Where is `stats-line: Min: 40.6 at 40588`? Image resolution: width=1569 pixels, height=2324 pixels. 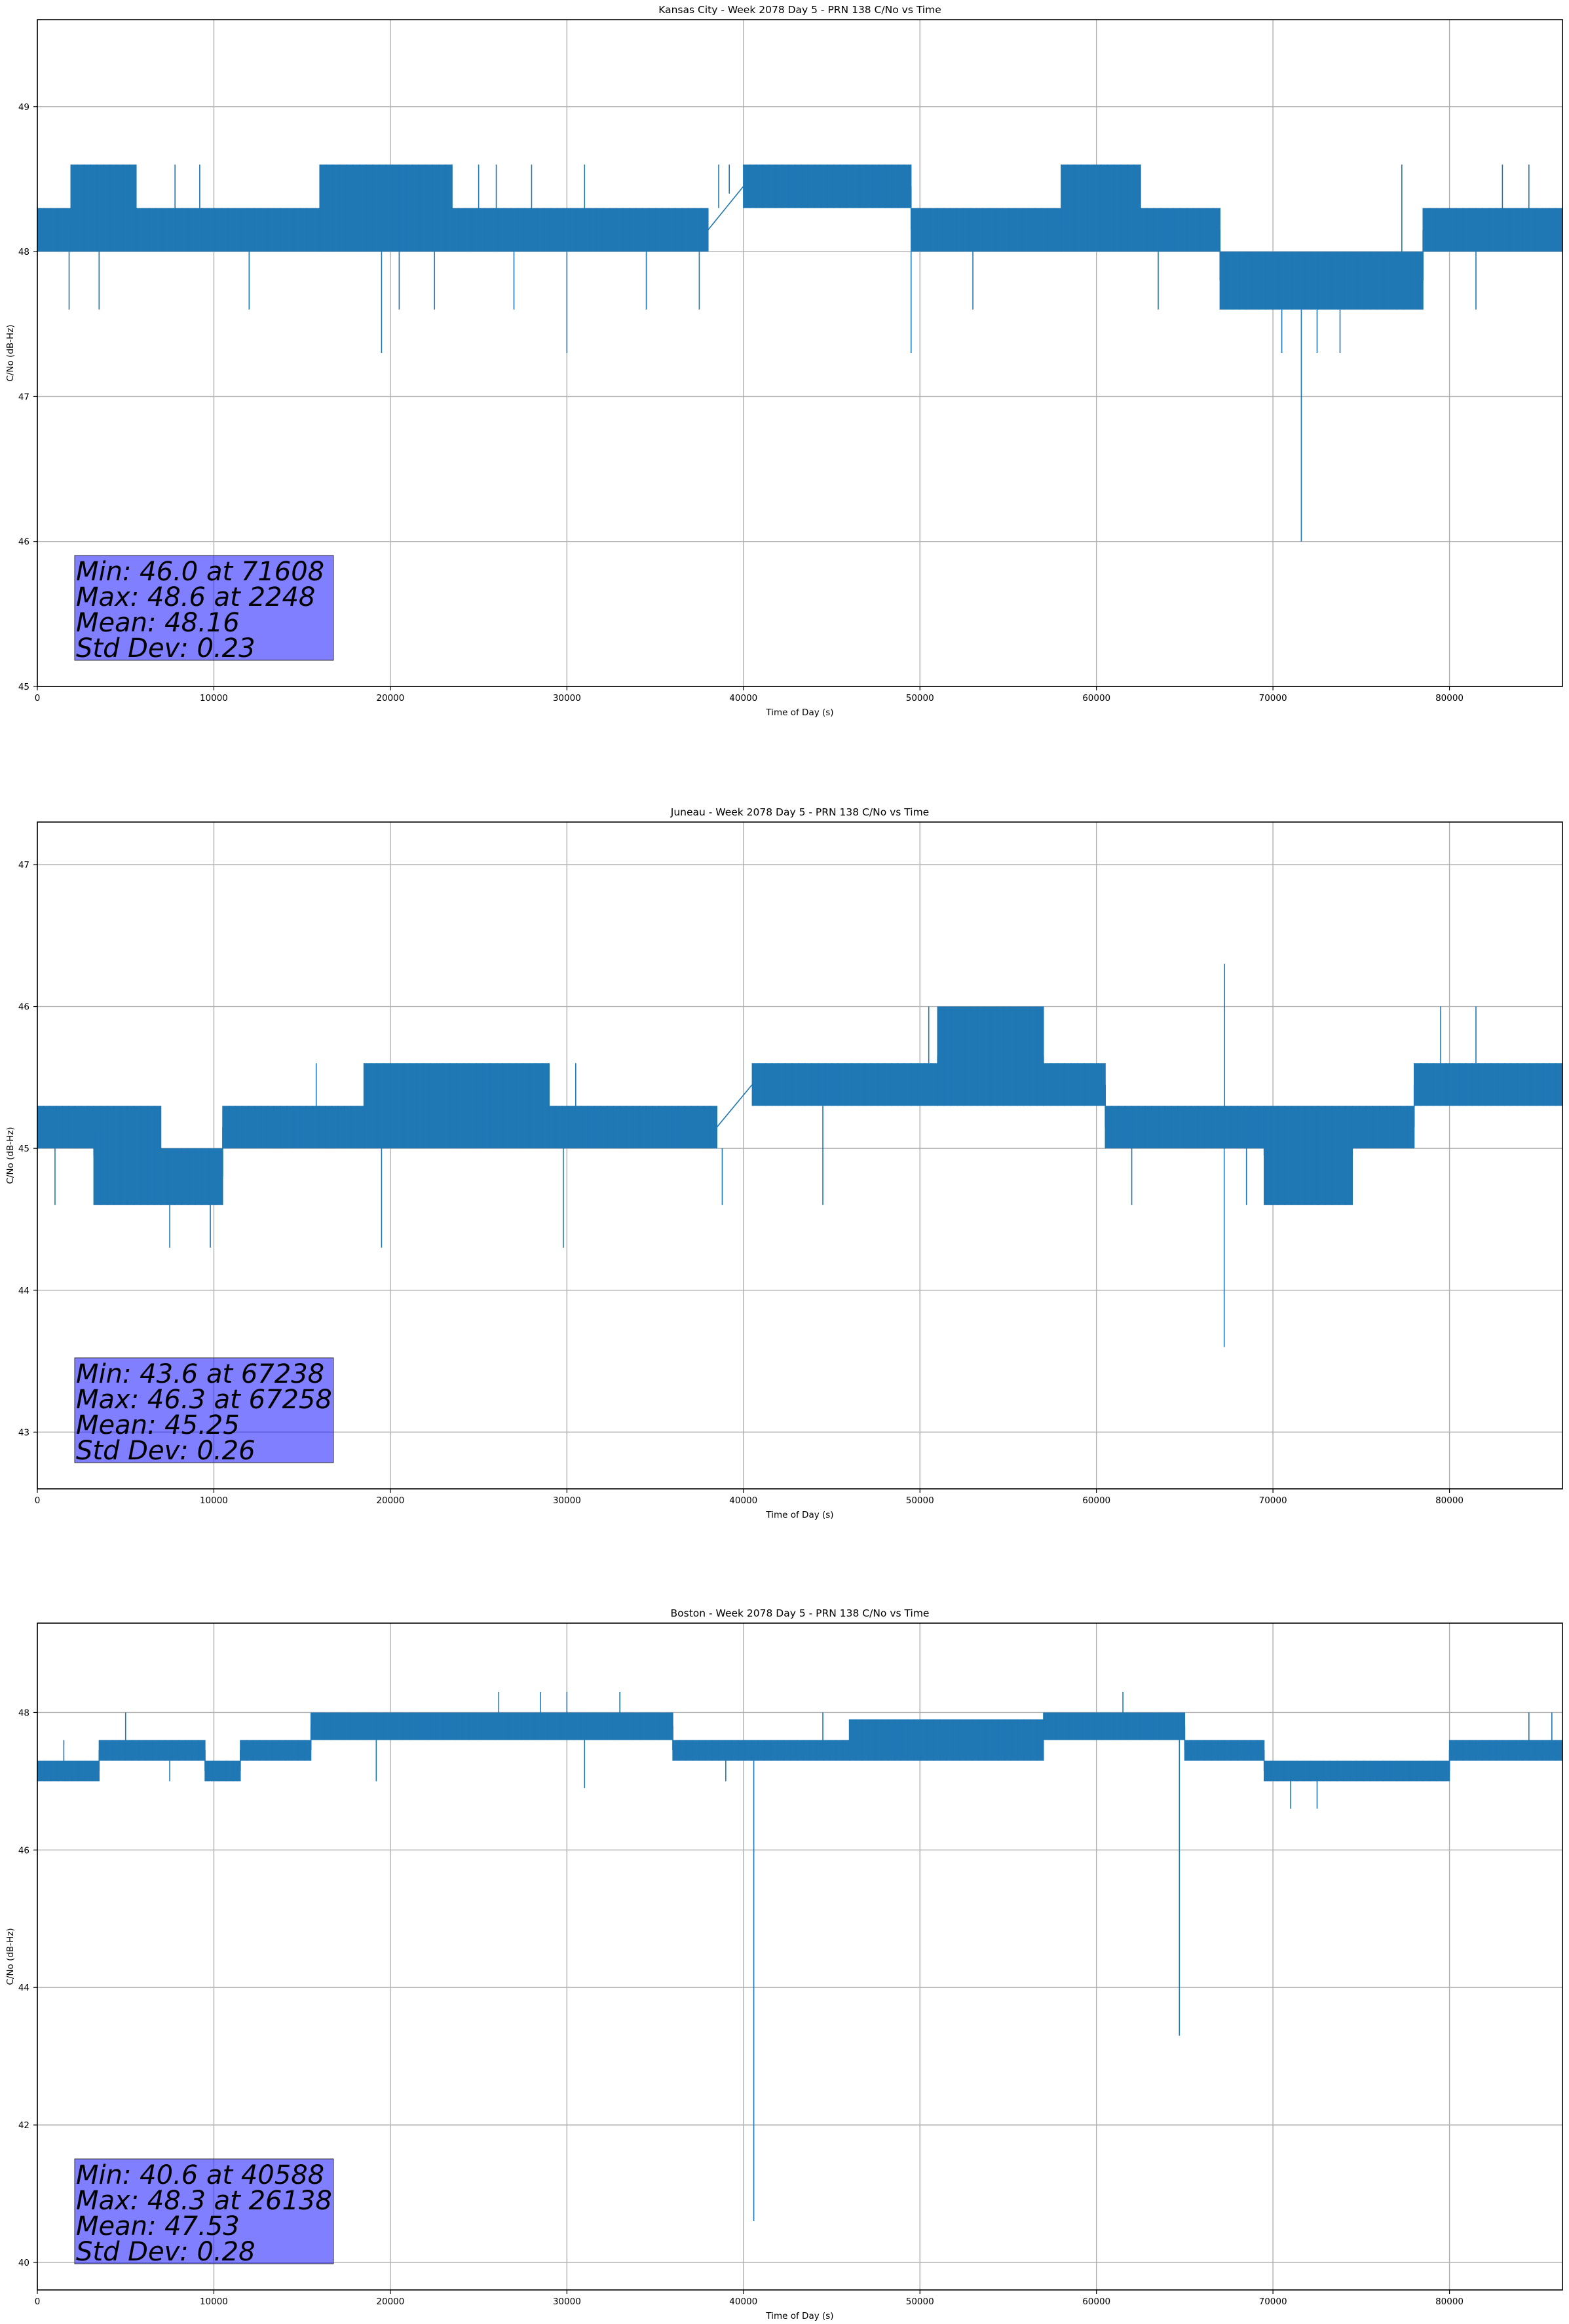 stats-line: Min: 40.6 at 40588 is located at coordinates (200, 2175).